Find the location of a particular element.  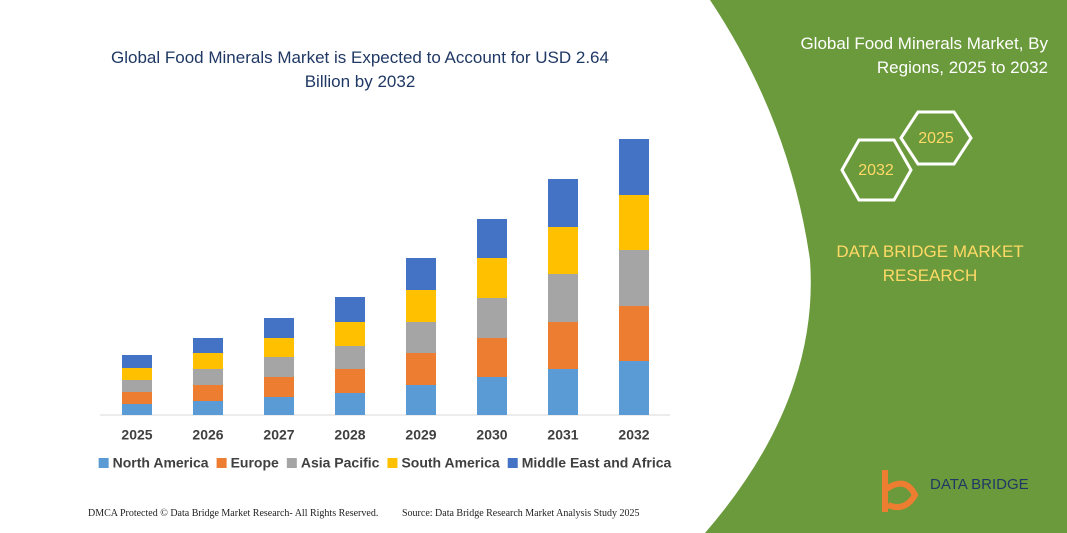

hex-label: 2032 is located at coordinates (876, 170).